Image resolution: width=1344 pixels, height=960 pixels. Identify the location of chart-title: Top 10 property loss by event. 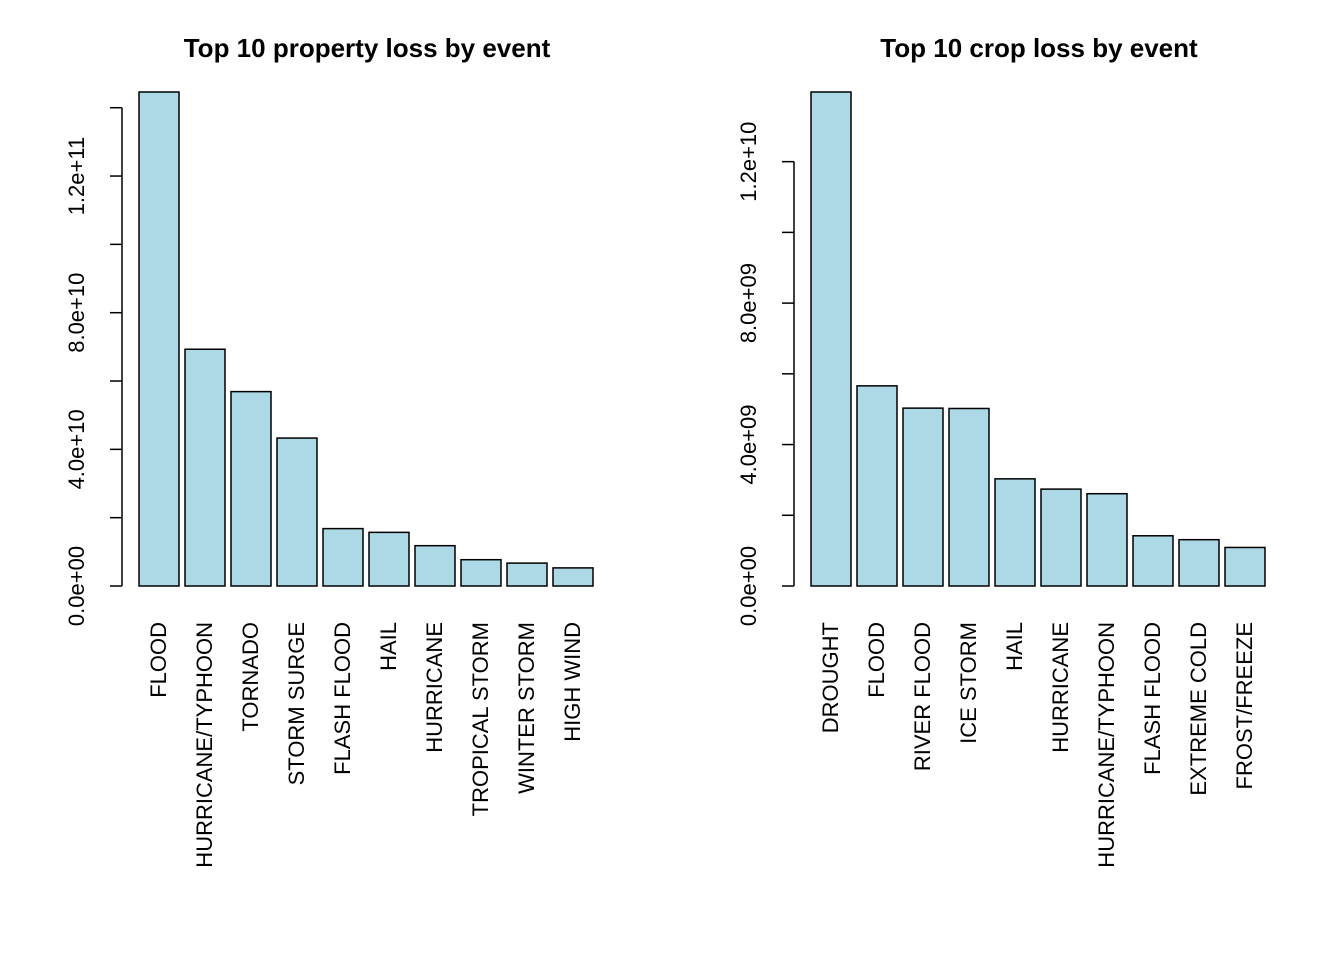
(367, 48).